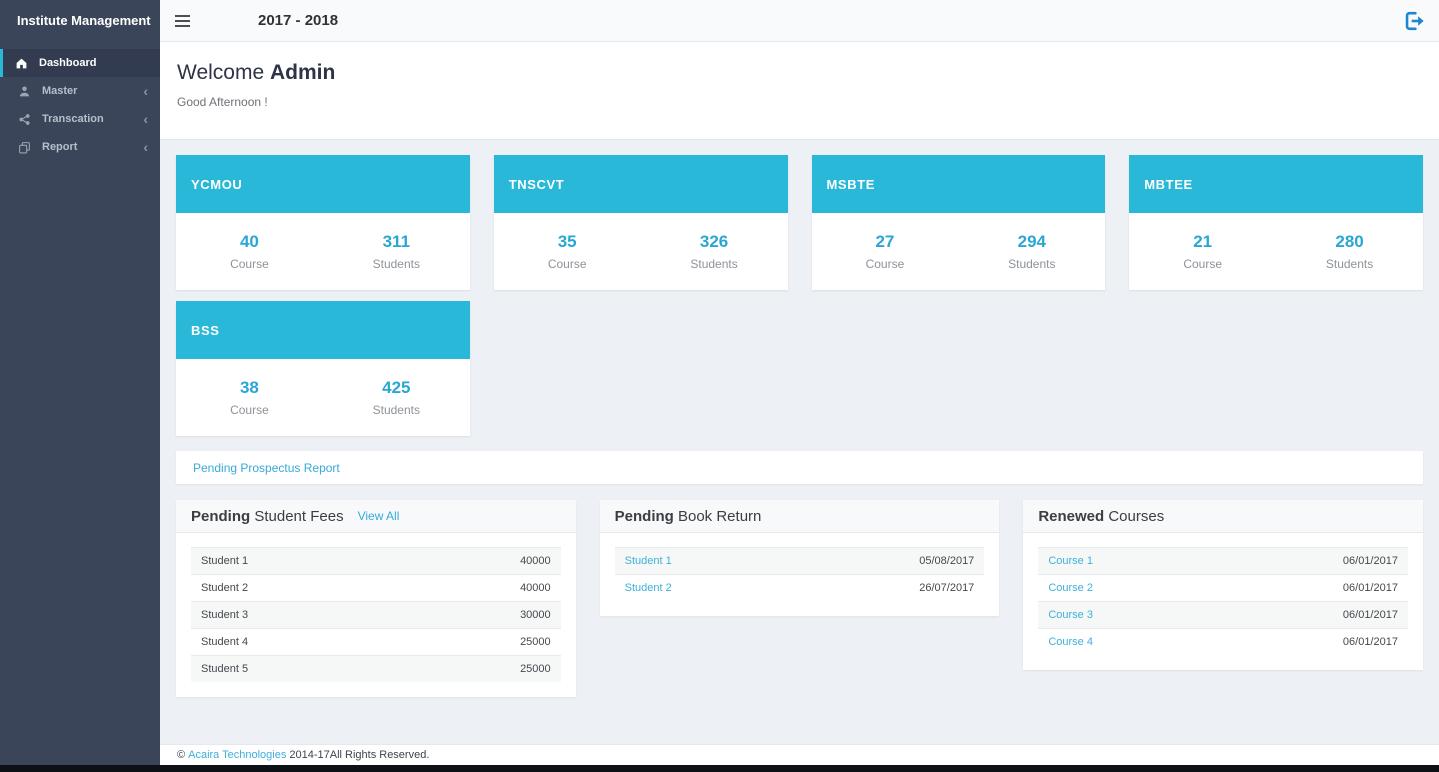 Image resolution: width=1439 pixels, height=772 pixels. I want to click on sidebar-item-label: Transcation, so click(73, 119).